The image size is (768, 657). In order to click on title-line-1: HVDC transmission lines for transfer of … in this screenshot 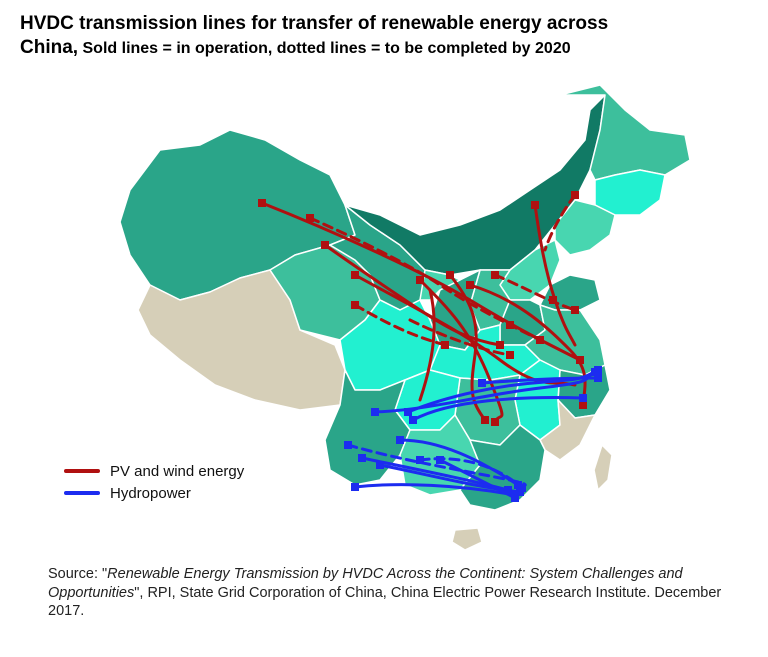, I will do `click(314, 23)`.